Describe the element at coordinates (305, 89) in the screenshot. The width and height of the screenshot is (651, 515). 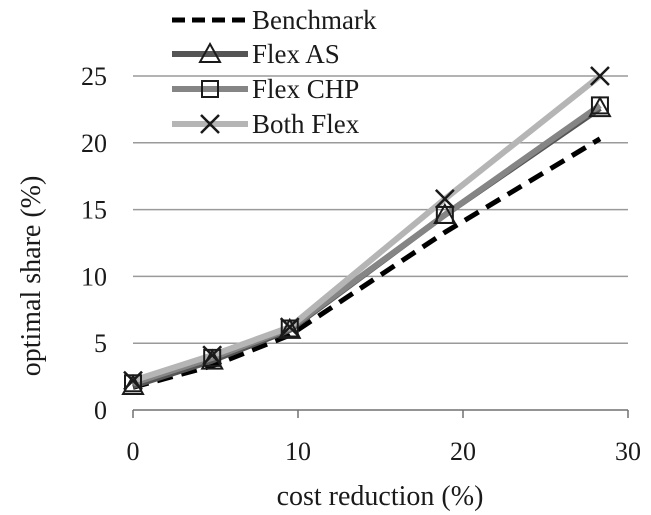
I see `legend-label-flex-chp: Flex CHP` at that location.